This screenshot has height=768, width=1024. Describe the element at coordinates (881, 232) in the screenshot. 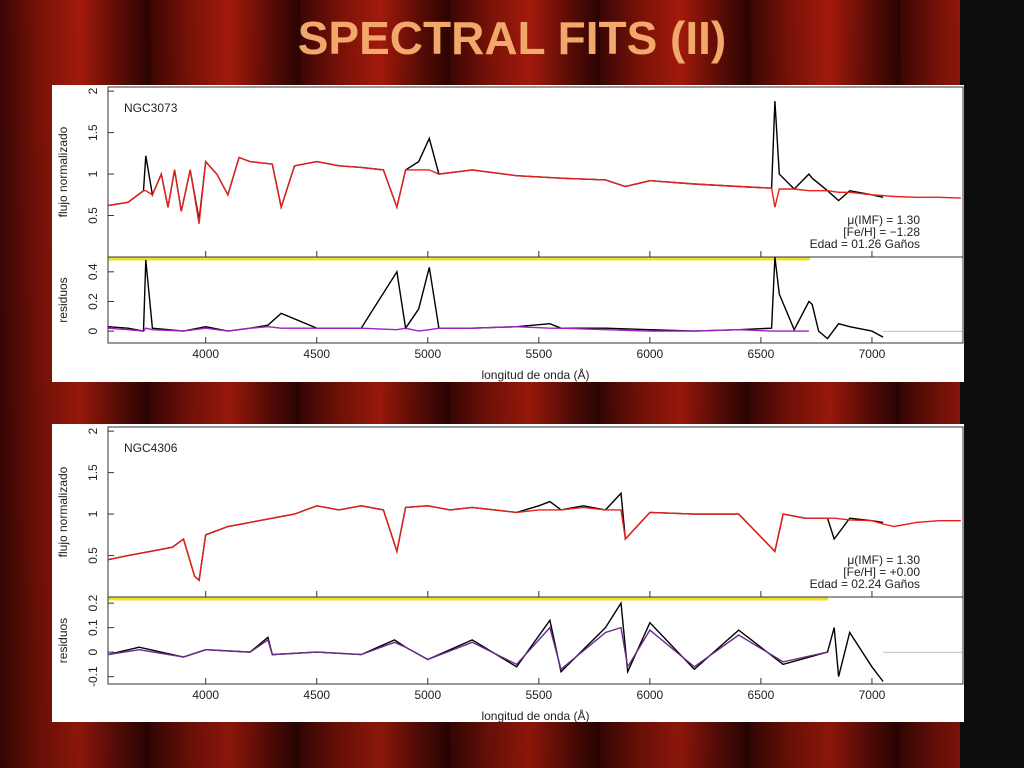

I see `fit-parameter: [Fe/H] = −1.28` at that location.